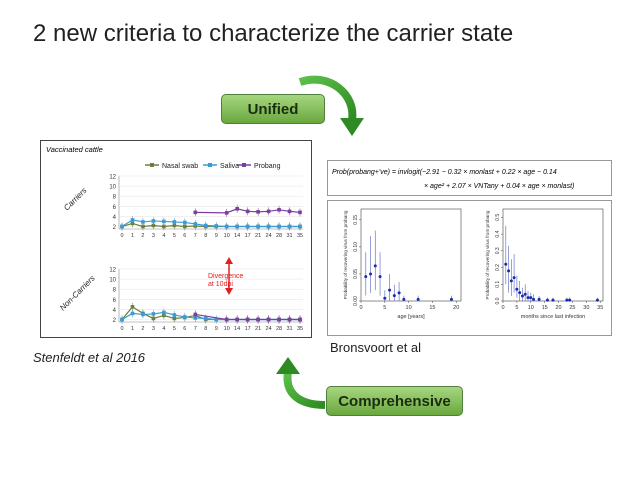  What do you see at coordinates (195, 329) in the screenshot?
I see `x-tick-label: 7` at bounding box center [195, 329].